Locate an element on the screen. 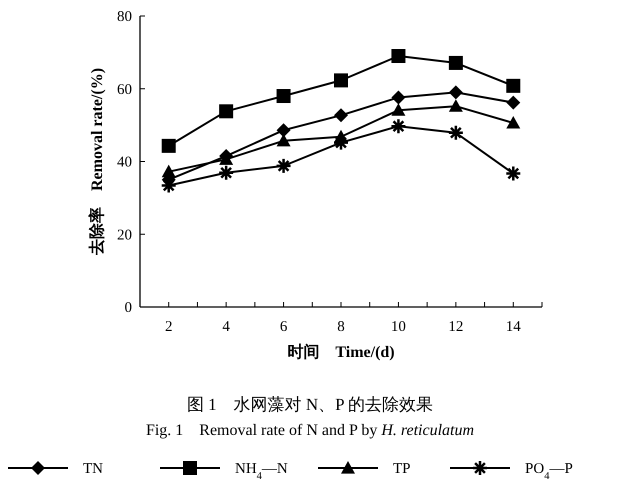 Image resolution: width=621 pixels, height=482 pixels. x-tick-label: 8 is located at coordinates (341, 327).